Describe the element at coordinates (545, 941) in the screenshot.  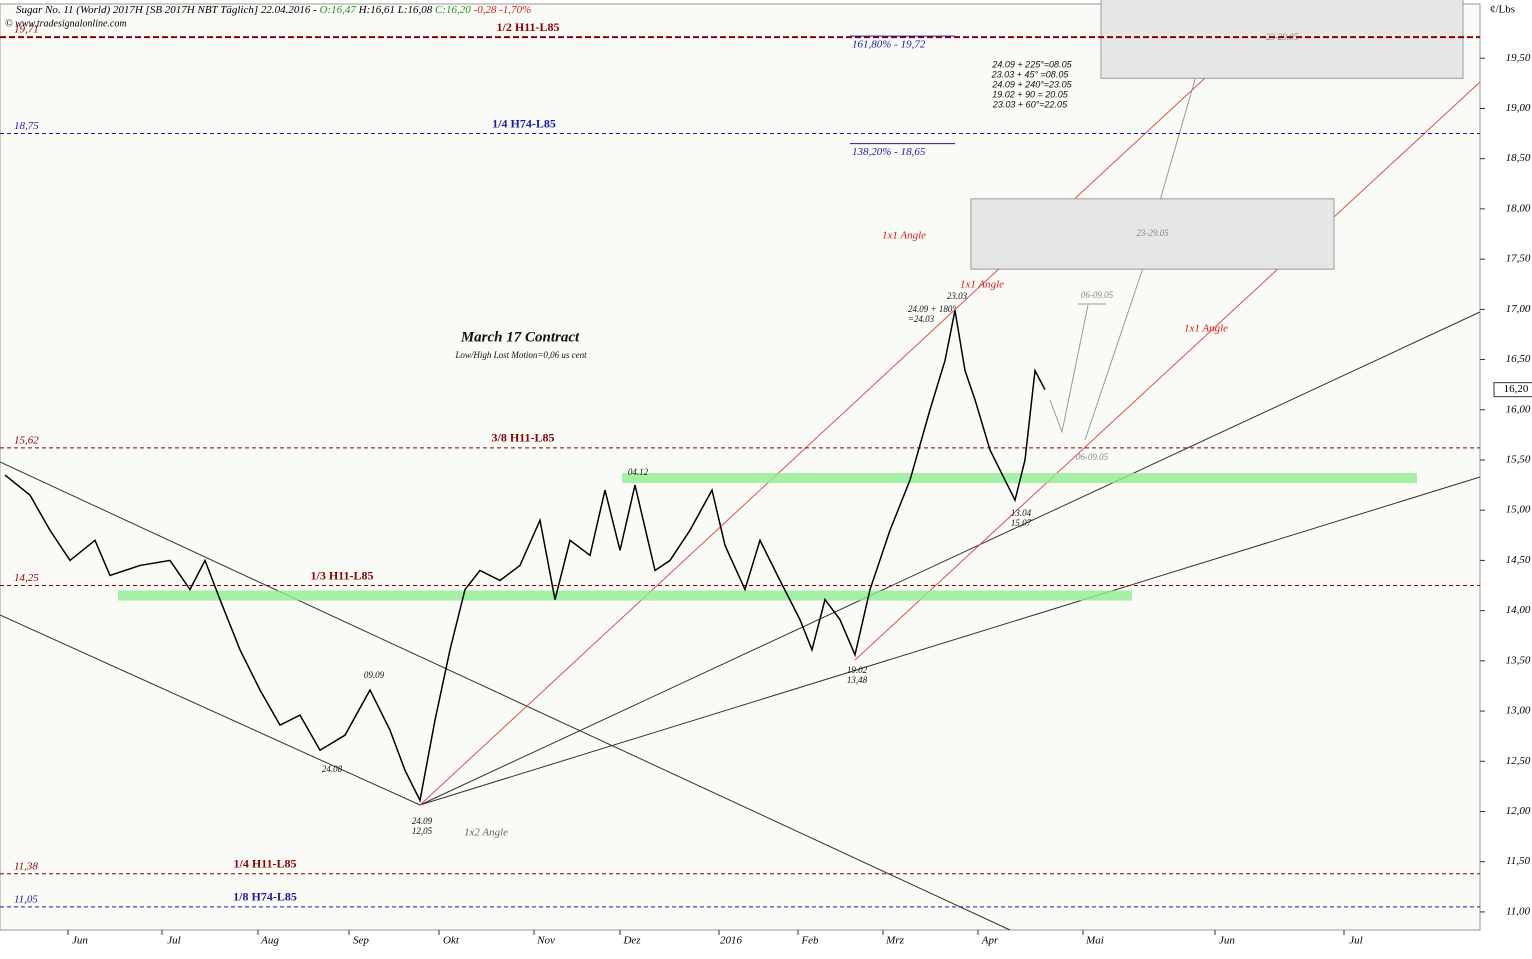
I see `x-tick-label: Nov` at that location.